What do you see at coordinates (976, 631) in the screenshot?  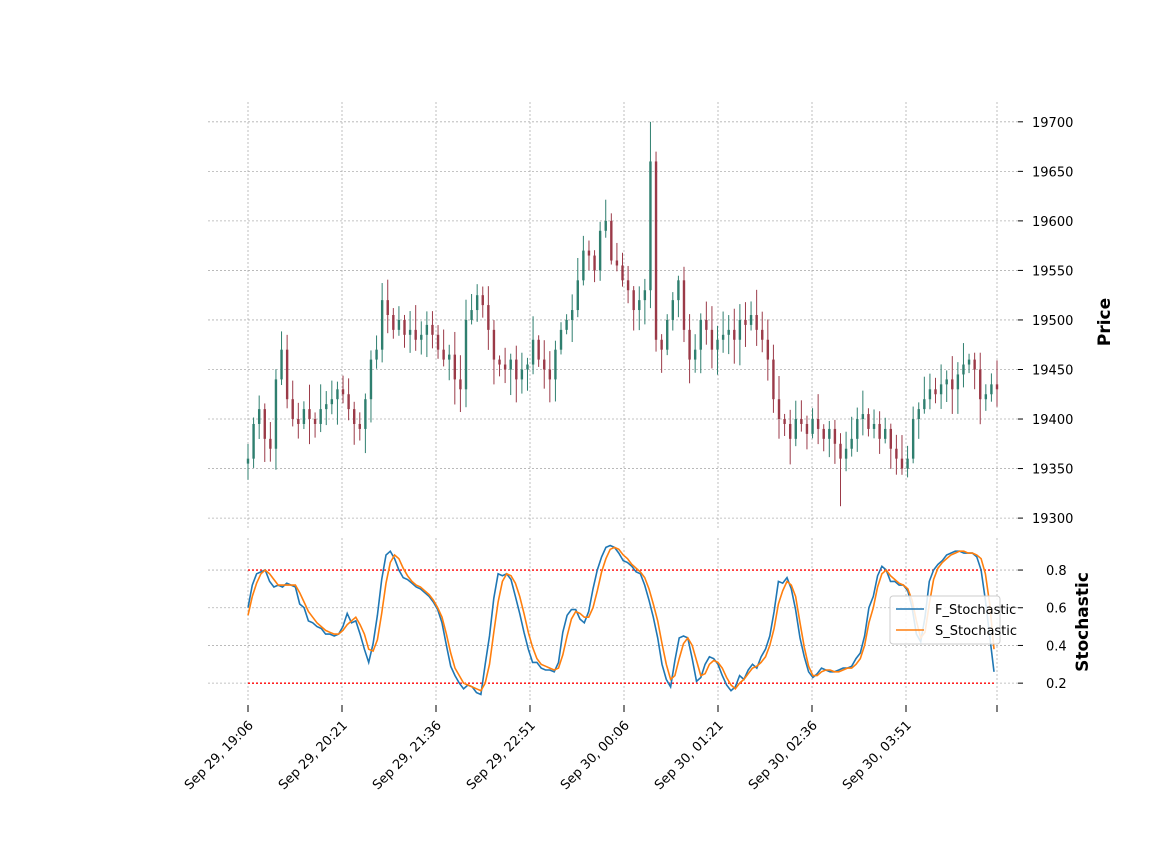 I see `legend-label-s-stochastic: S_Stochastic` at bounding box center [976, 631].